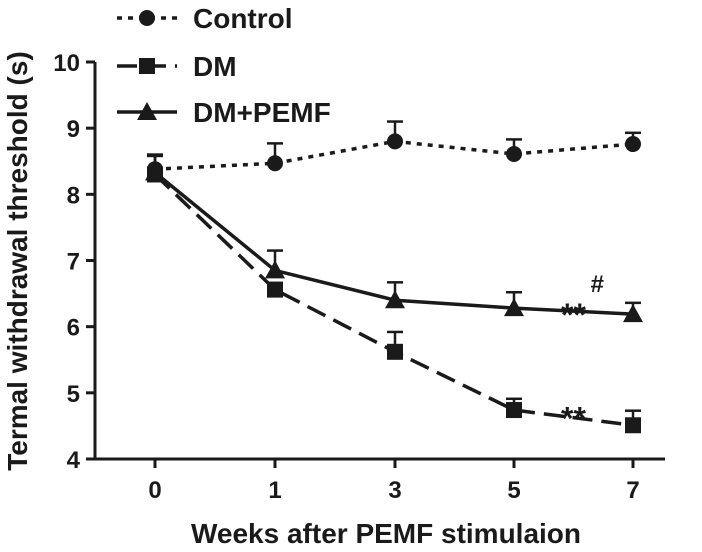 The width and height of the screenshot is (702, 552). What do you see at coordinates (73, 195) in the screenshot?
I see `y-tick-label: 8` at bounding box center [73, 195].